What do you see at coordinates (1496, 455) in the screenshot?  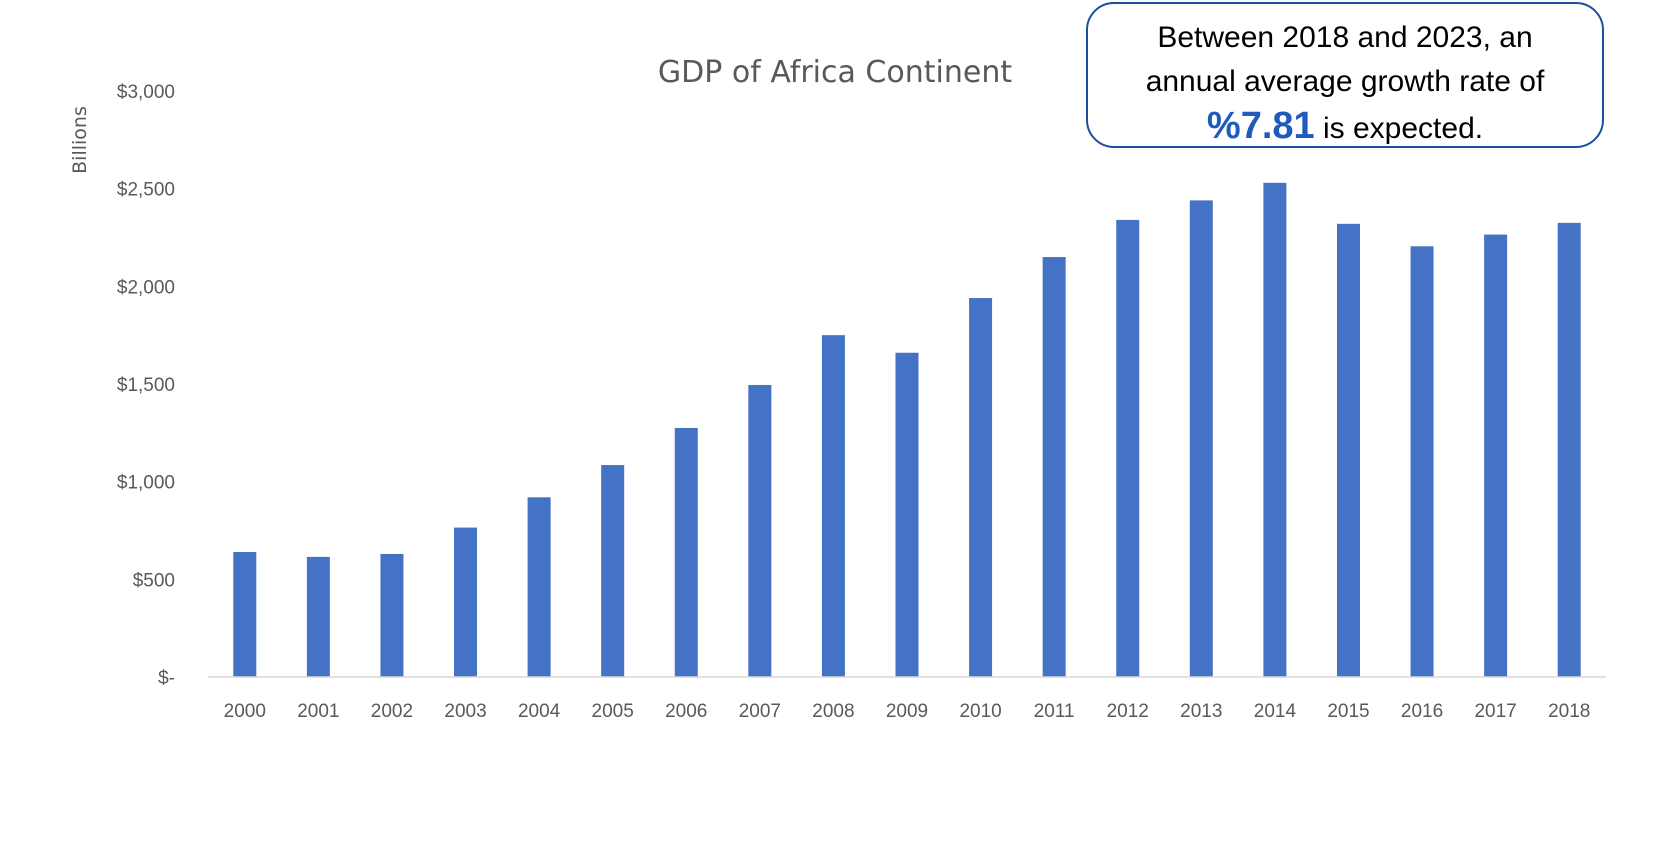 I see `bar-2017` at bounding box center [1496, 455].